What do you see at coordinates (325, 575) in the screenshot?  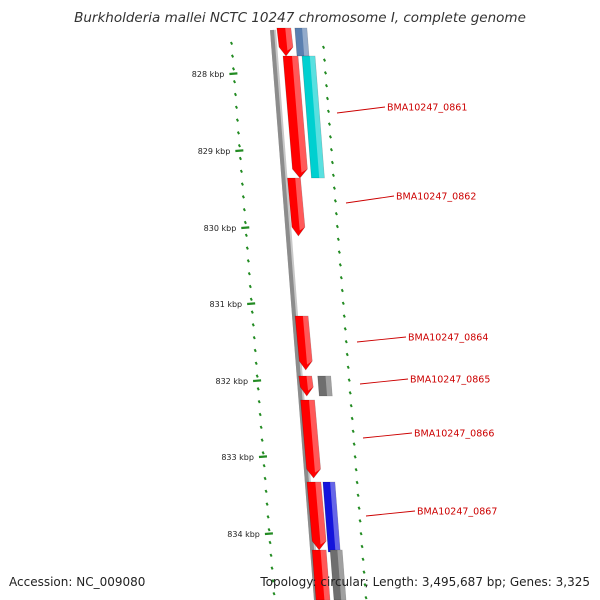 I see `cds-bottom-highlight` at bounding box center [325, 575].